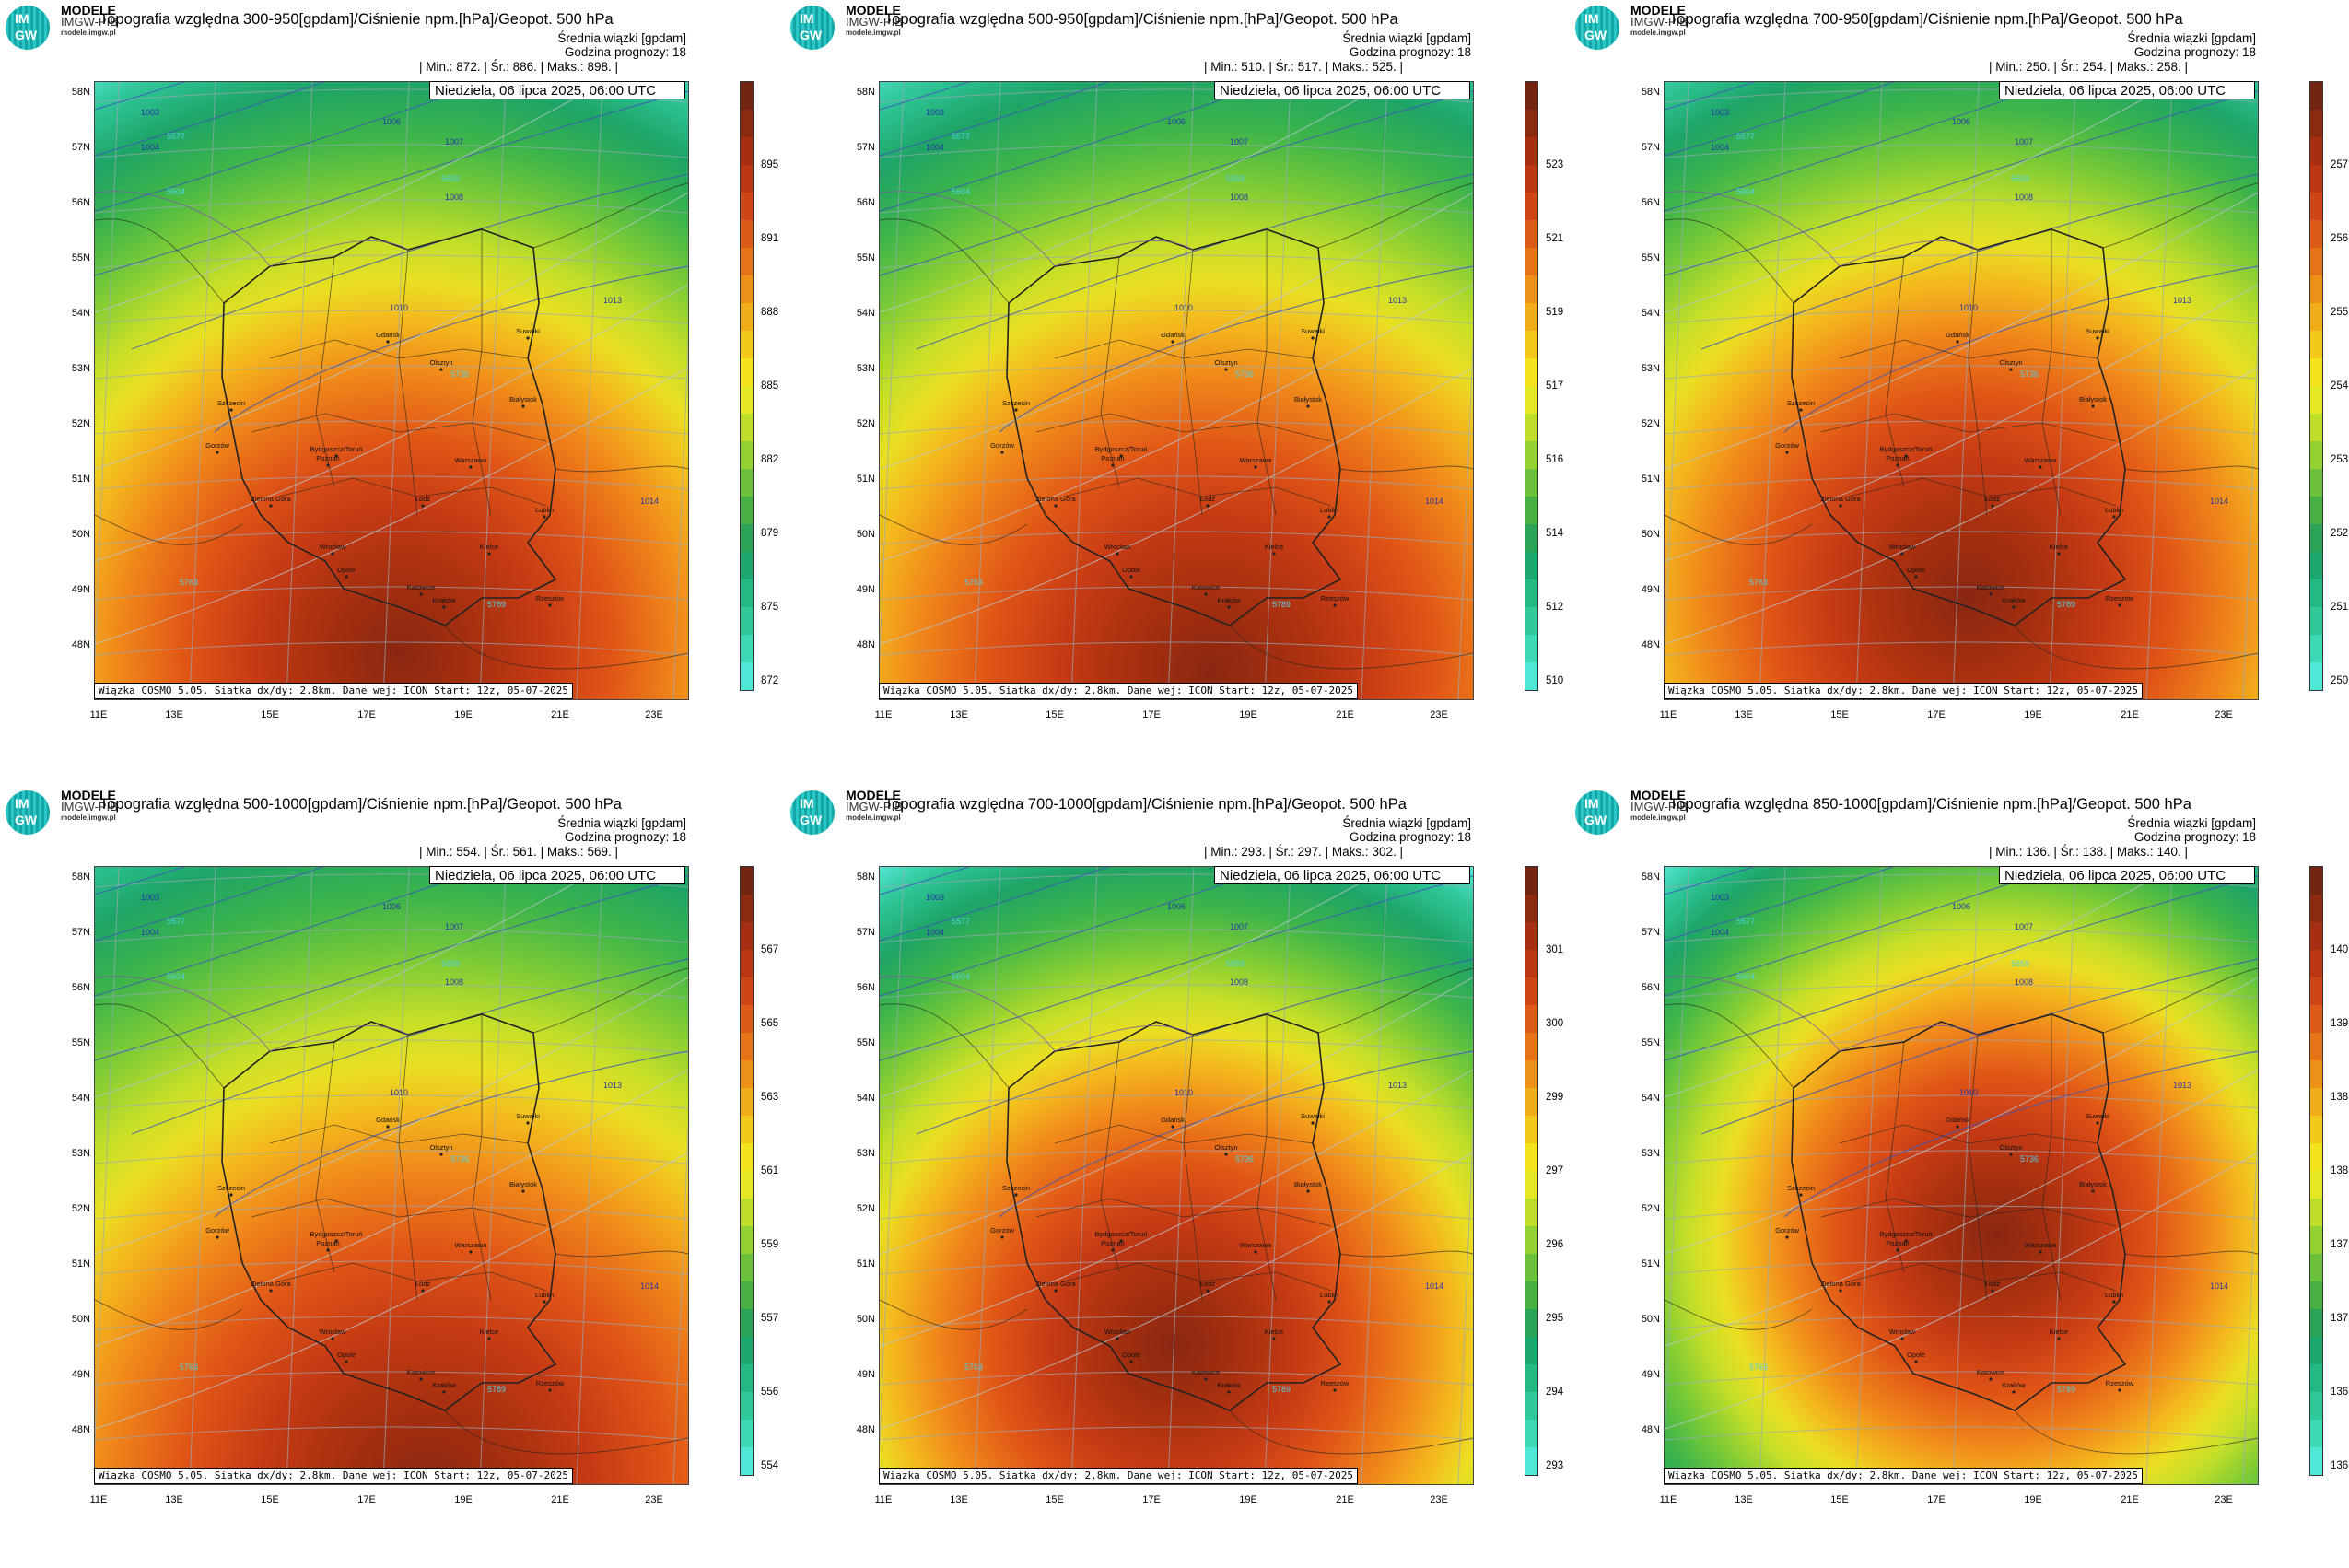 Image resolution: width=2349 pixels, height=1568 pixels. Describe the element at coordinates (1555, 164) in the screenshot. I see `colorbar-label: 523` at that location.